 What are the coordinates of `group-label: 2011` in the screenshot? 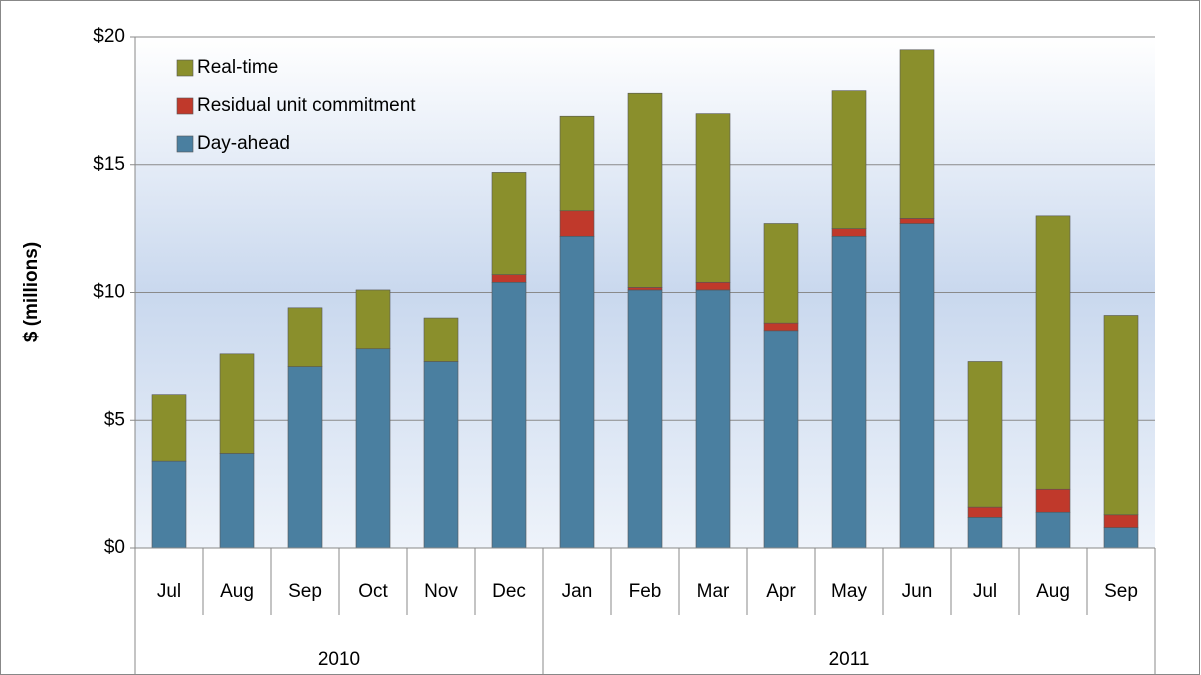 It's located at (849, 659).